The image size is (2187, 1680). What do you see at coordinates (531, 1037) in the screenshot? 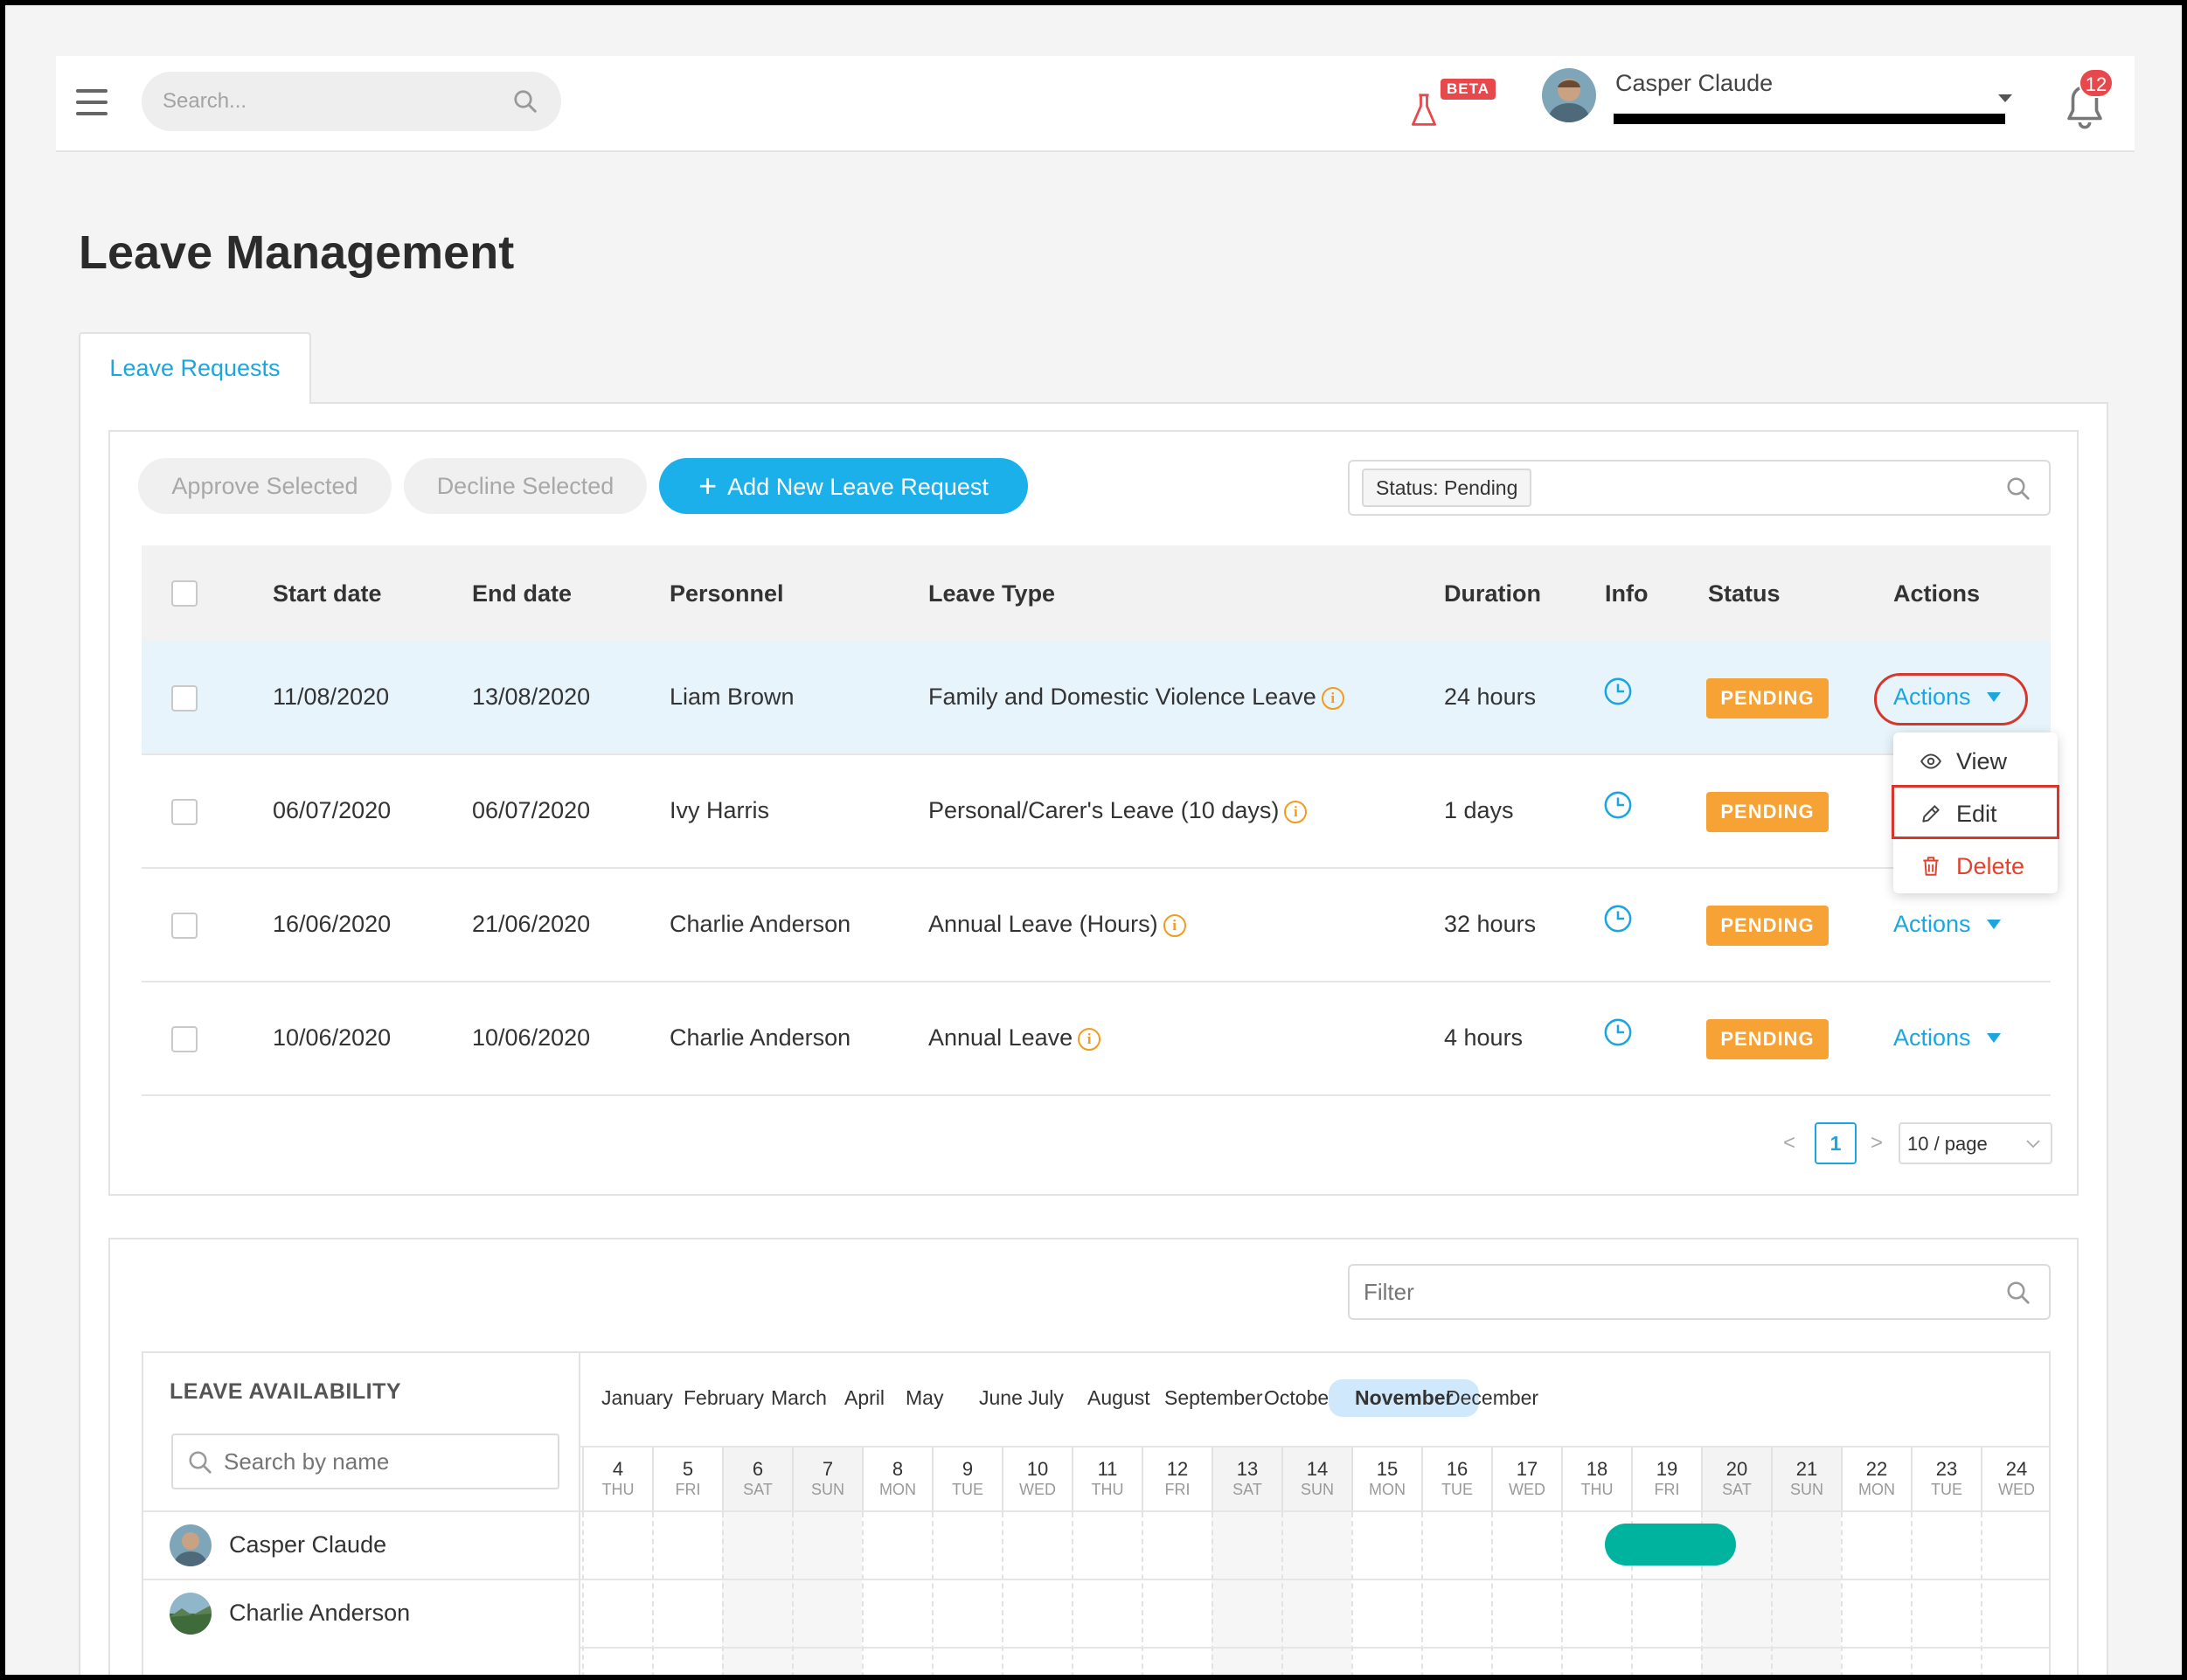
I see `end-date: 10/06/2020` at bounding box center [531, 1037].